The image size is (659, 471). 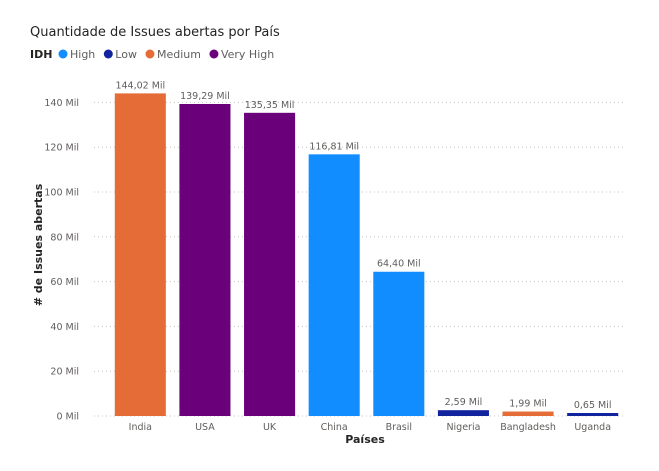 I want to click on legend-marker-very-high, so click(x=214, y=54).